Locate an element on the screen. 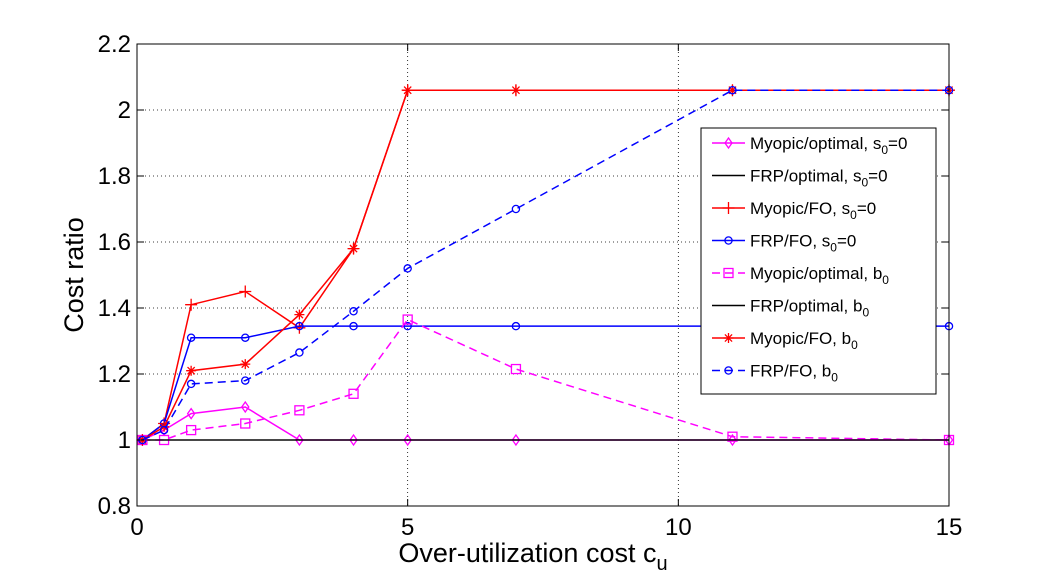 The height and width of the screenshot is (581, 1047). y-tick-label: 1.8 is located at coordinates (114, 176).